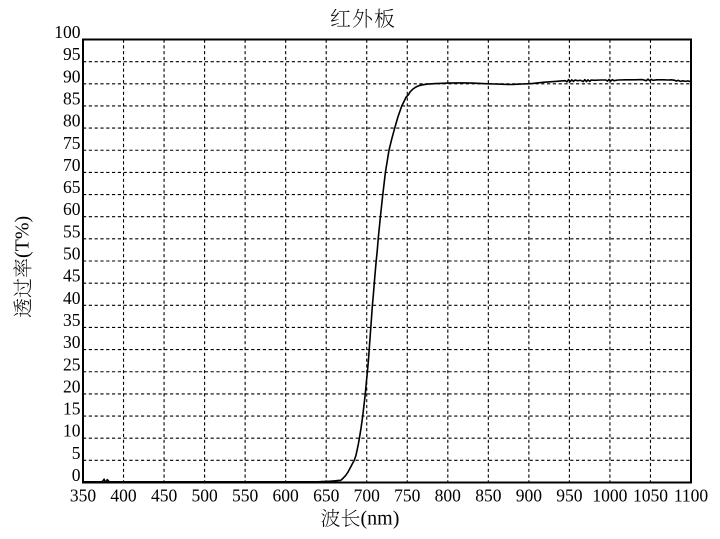  What do you see at coordinates (67, 32) in the screenshot?
I see `svg-text: 100` at bounding box center [67, 32].